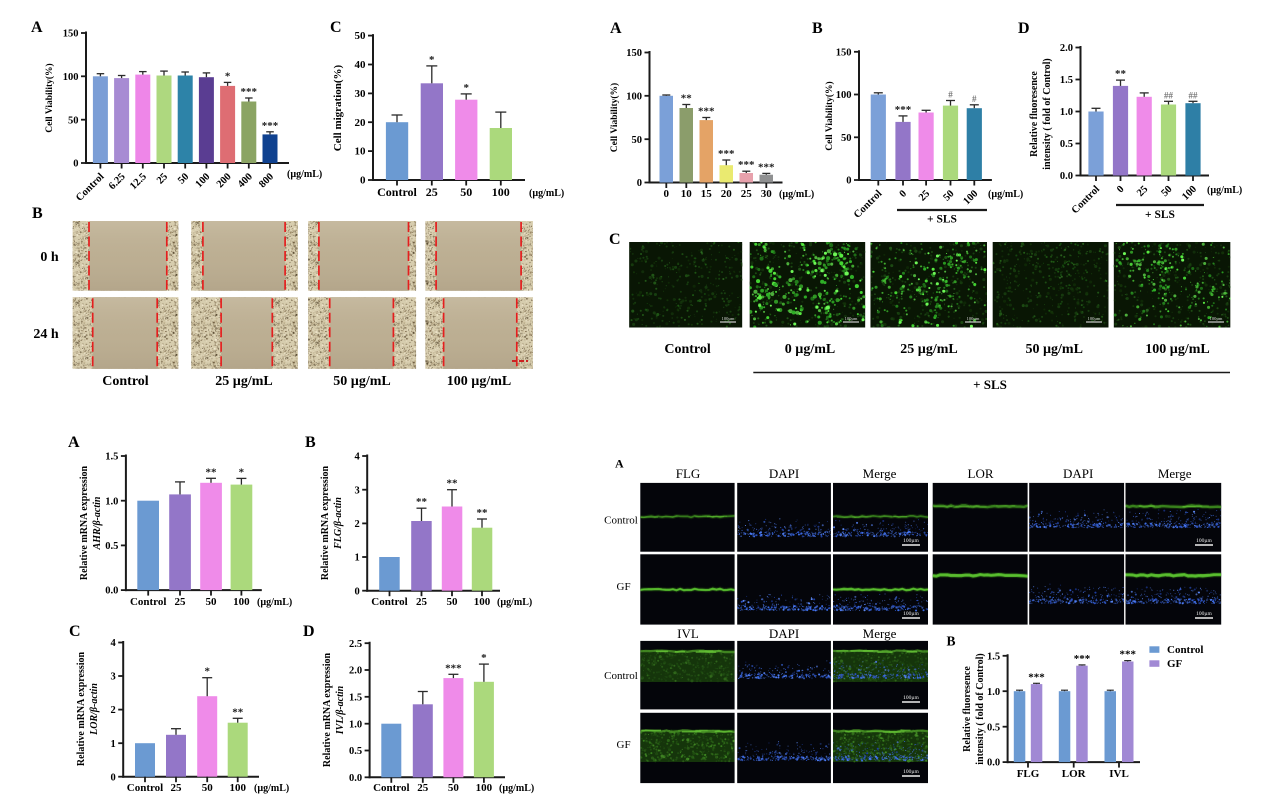 The height and width of the screenshot is (812, 1267). Describe the element at coordinates (1119, 774) in the screenshot. I see `svg-text: IVL` at that location.